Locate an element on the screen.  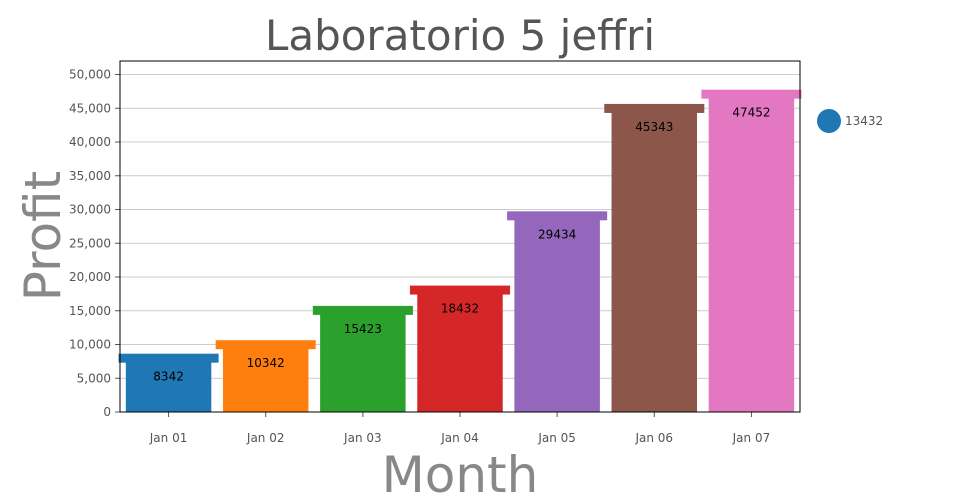
y-tick-label: 5,000 is located at coordinates (94, 378).